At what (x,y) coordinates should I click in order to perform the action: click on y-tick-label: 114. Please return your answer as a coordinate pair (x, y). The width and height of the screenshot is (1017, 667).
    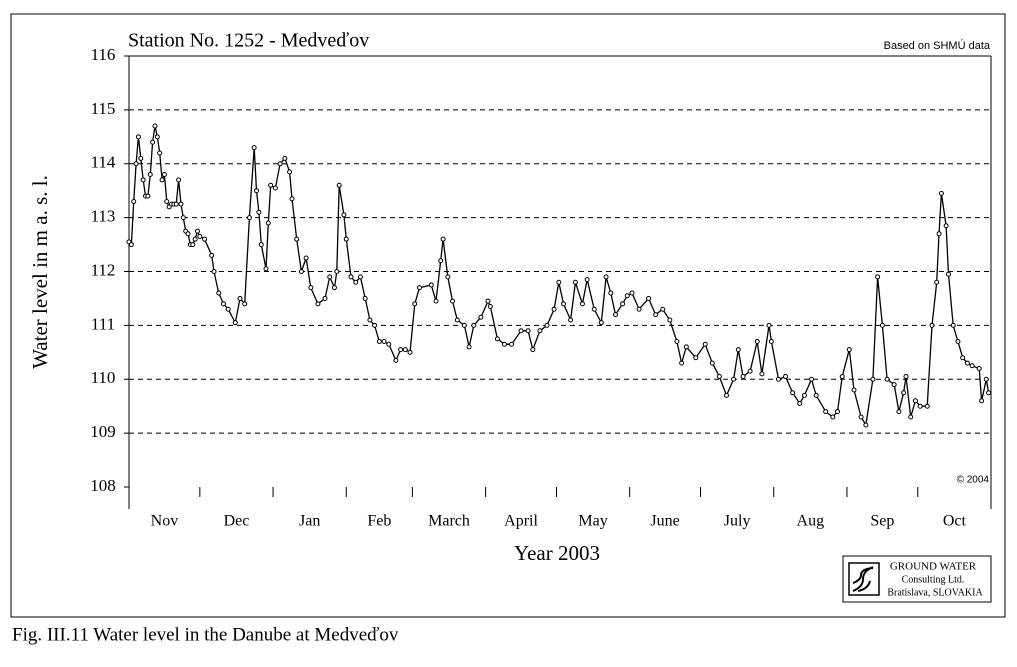
    Looking at the image, I should click on (103, 162).